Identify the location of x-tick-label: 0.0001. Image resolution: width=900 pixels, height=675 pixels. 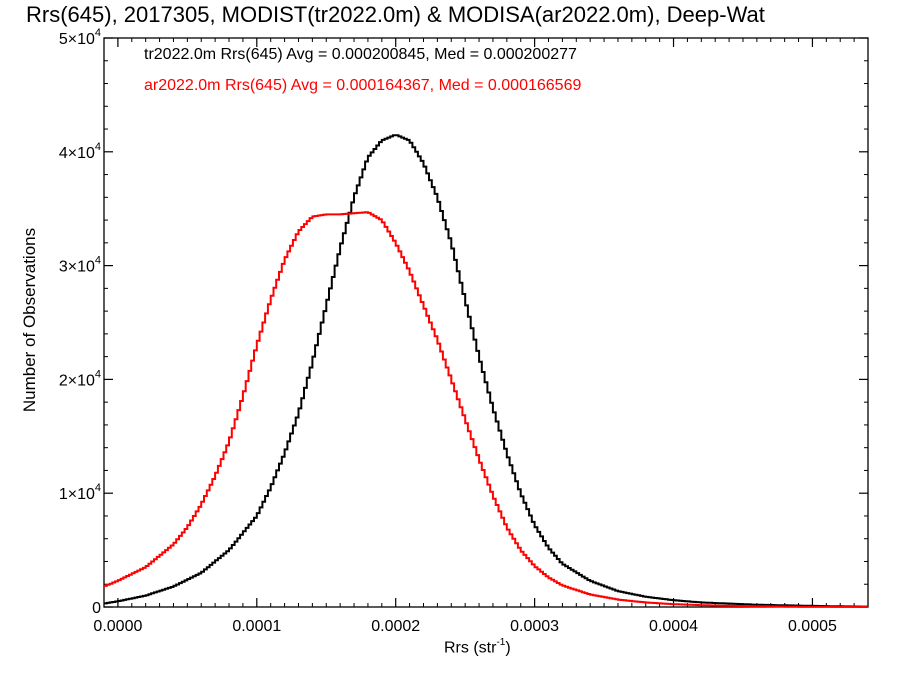
(256, 626).